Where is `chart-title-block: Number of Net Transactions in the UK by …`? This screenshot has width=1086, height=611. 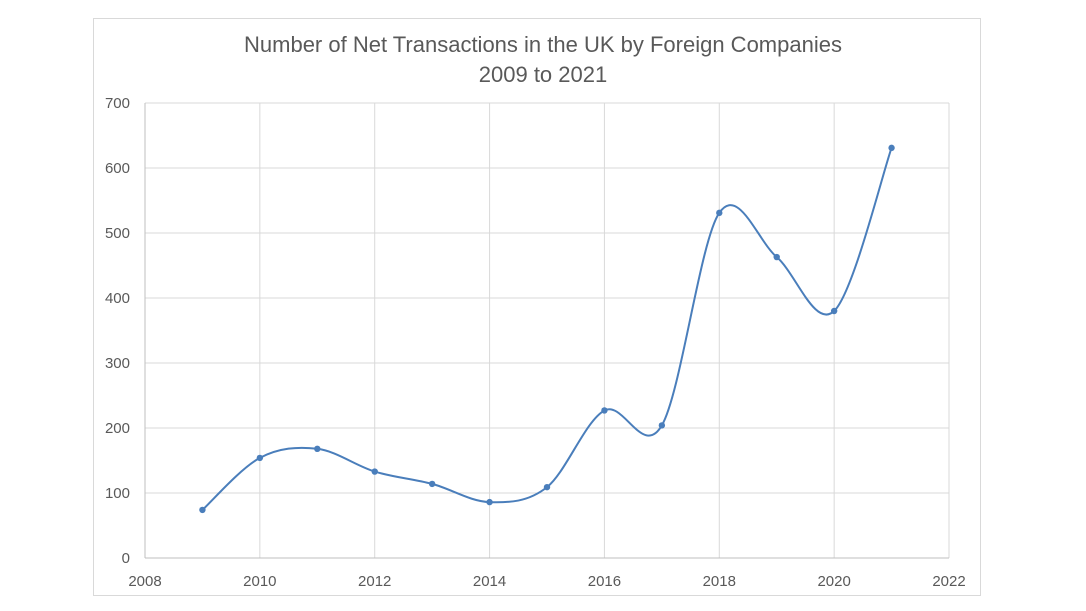 chart-title-block: Number of Net Transactions in the UK by … is located at coordinates (543, 60).